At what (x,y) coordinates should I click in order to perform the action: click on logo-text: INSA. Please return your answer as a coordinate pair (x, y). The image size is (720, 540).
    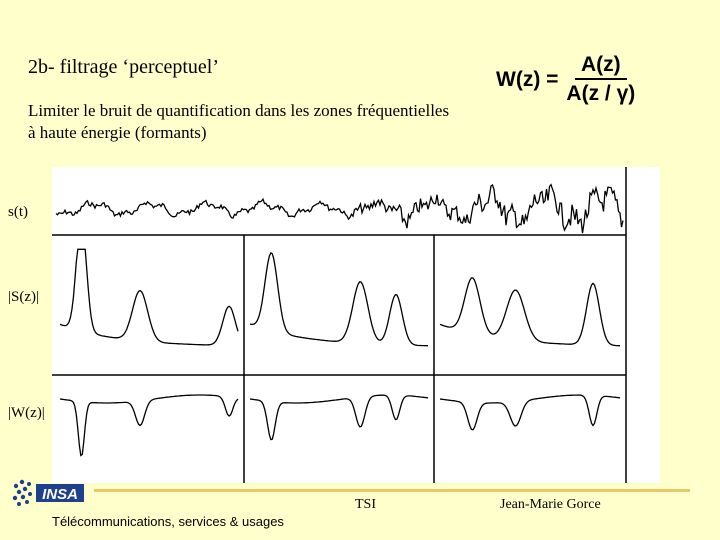
    Looking at the image, I should click on (60, 494).